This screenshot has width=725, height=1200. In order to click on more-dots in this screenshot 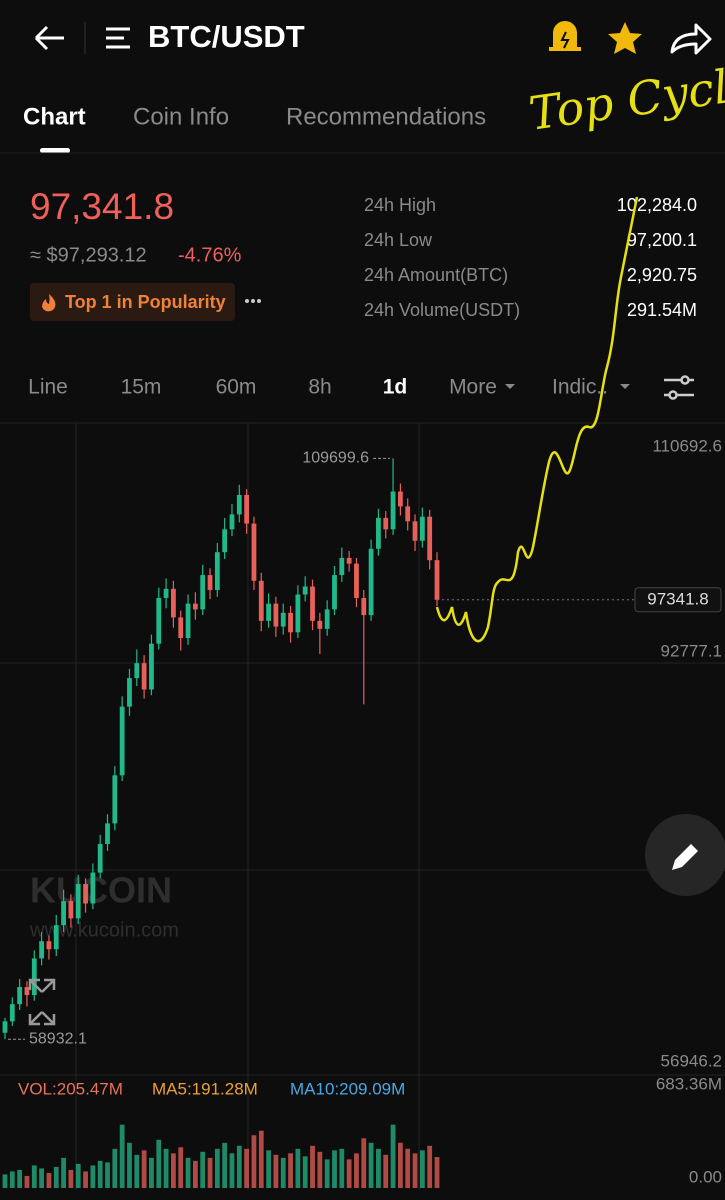, I will do `click(253, 301)`.